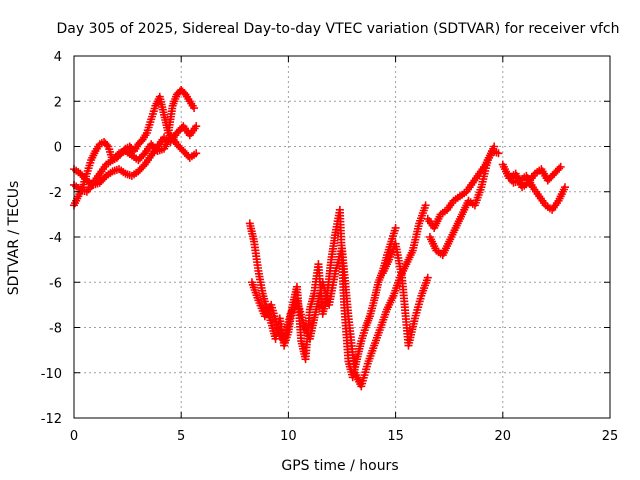 Image resolution: width=640 pixels, height=480 pixels. I want to click on x-tick-label: 10, so click(288, 436).